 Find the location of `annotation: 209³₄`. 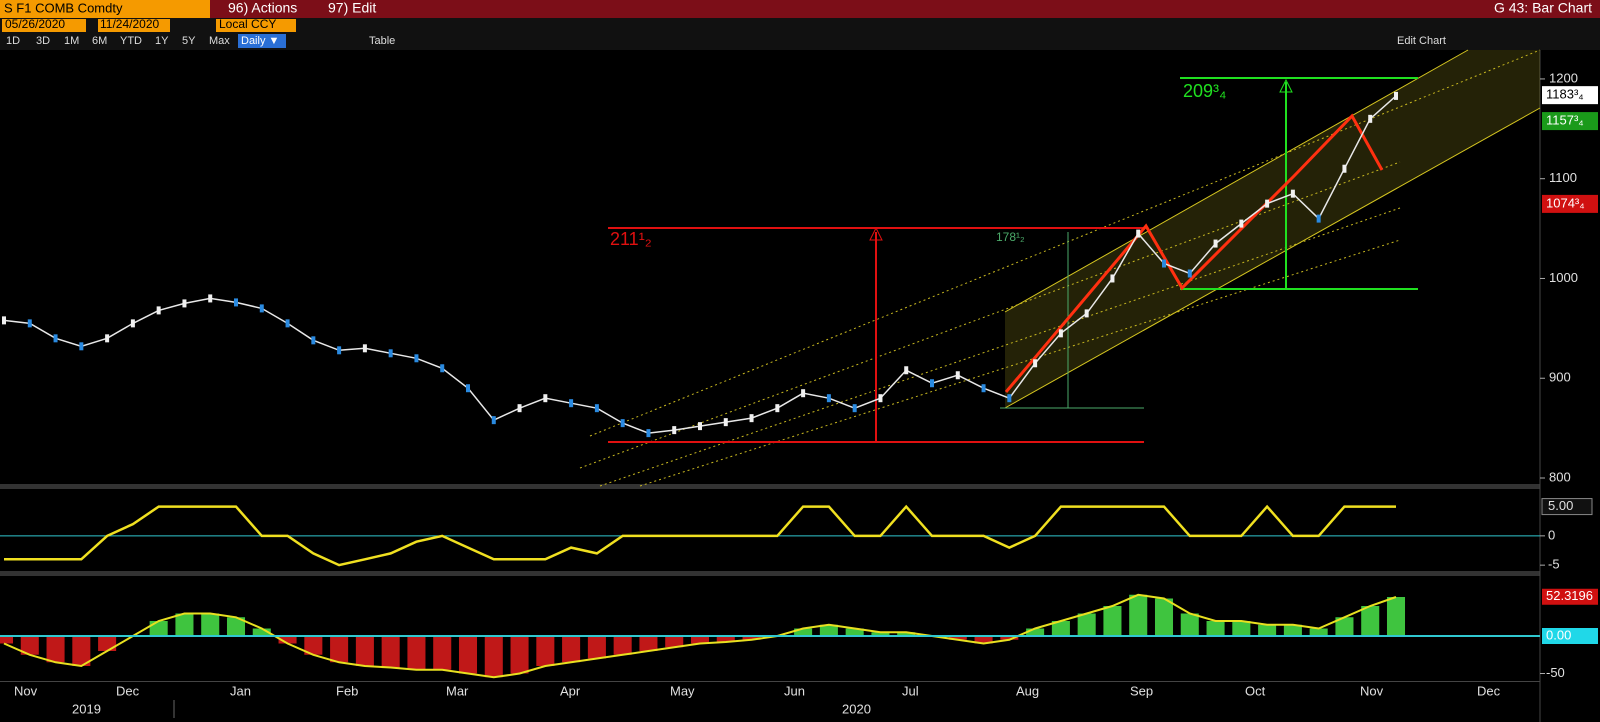

annotation: 209³₄ is located at coordinates (1204, 91).